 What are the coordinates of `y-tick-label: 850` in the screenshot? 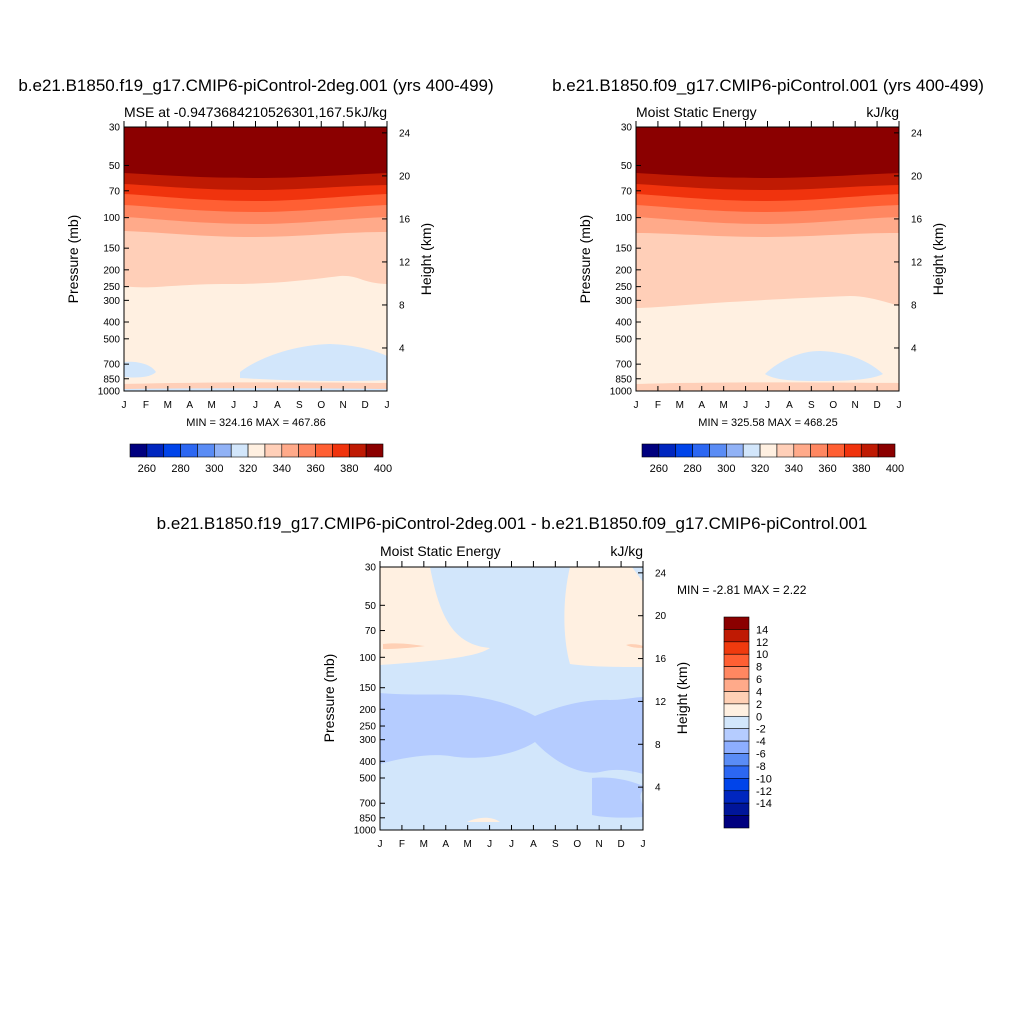 It's located at (111, 379).